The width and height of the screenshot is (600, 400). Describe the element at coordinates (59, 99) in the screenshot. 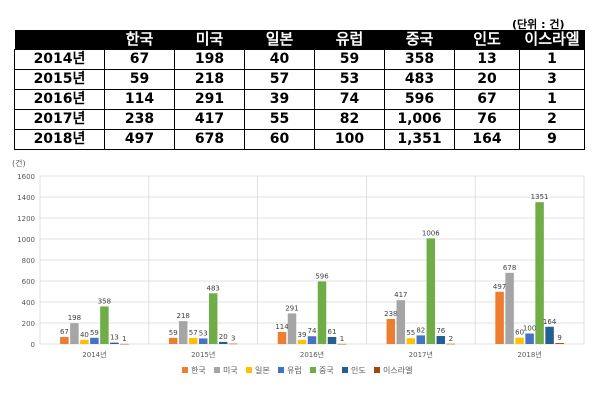

I see `table-cell: 2016년` at that location.